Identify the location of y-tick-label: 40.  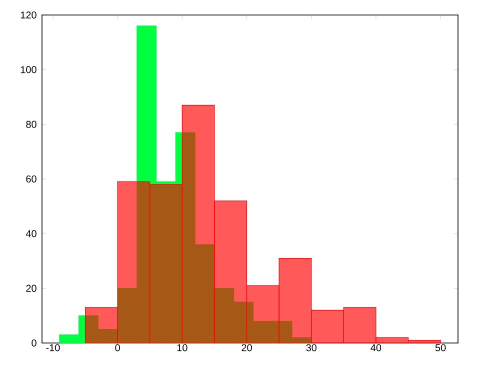
(31, 234).